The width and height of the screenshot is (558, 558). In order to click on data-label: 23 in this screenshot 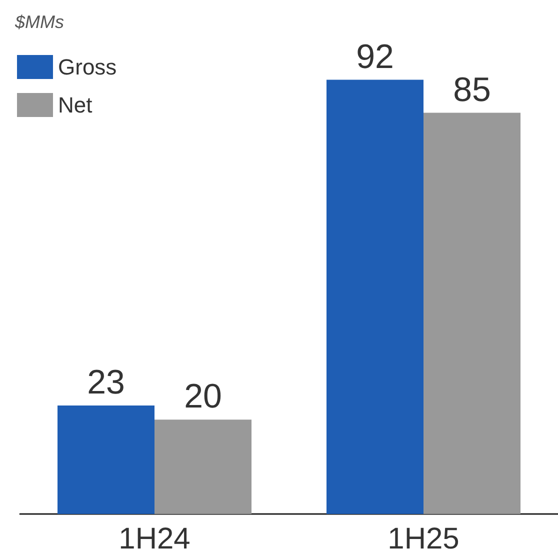, I will do `click(106, 382)`.